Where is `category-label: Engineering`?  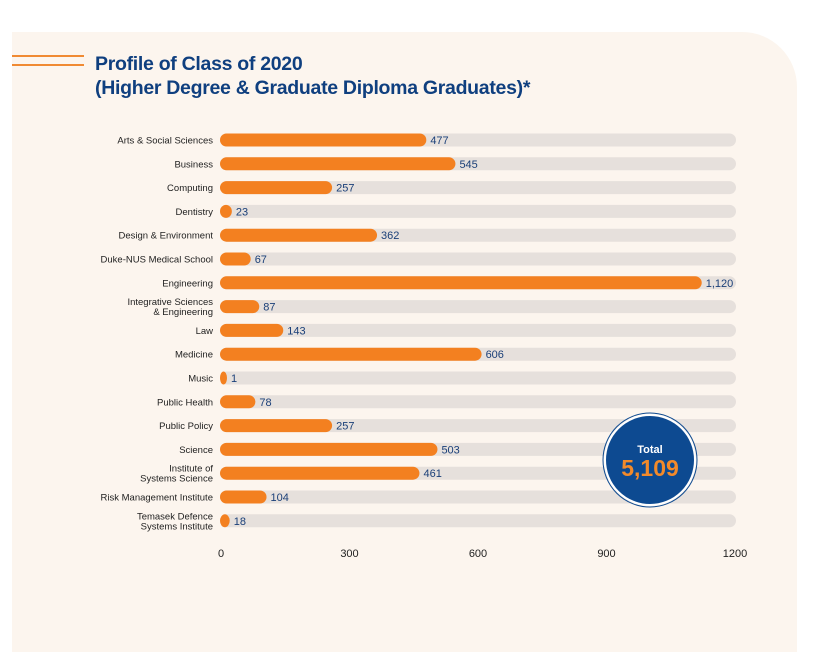
category-label: Engineering is located at coordinates (187, 283).